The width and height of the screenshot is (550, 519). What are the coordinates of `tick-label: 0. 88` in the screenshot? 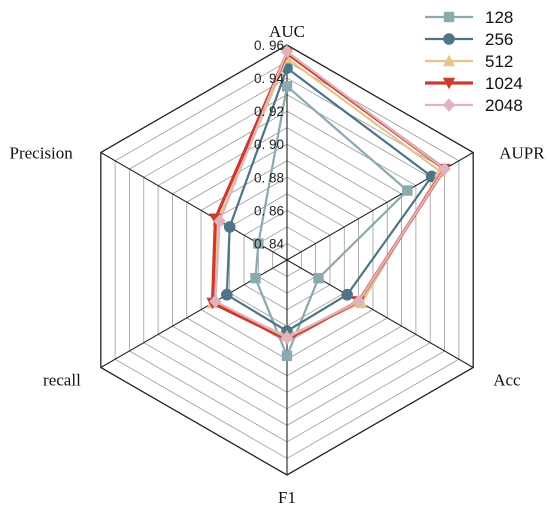 It's located at (269, 177).